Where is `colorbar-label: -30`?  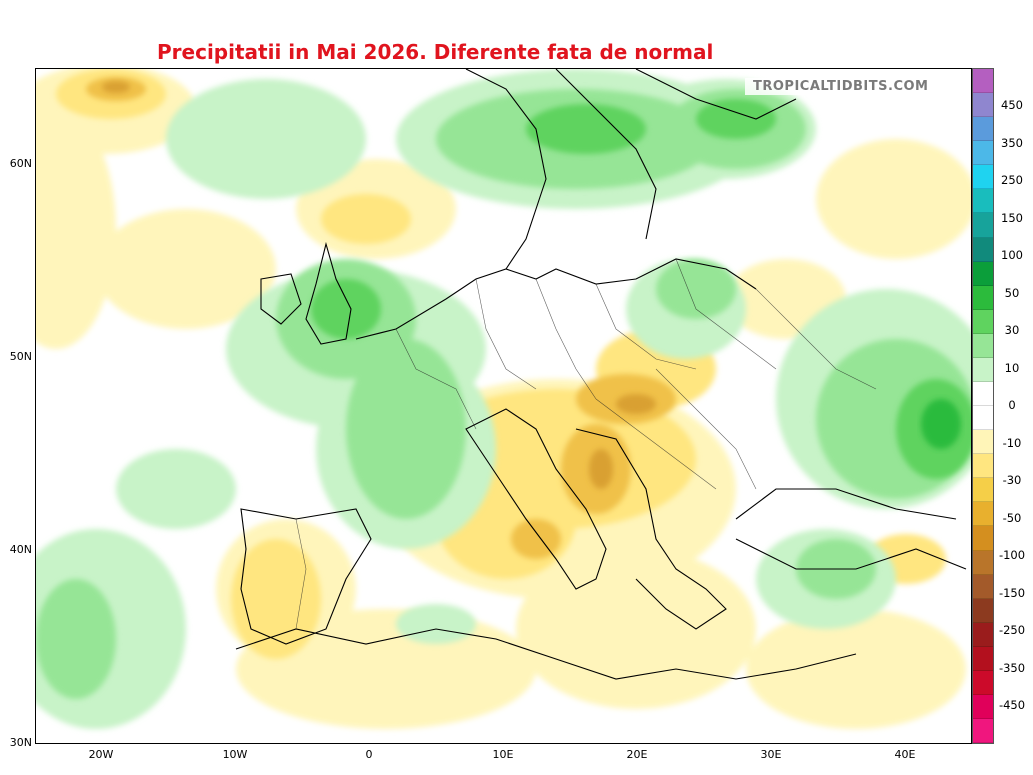
colorbar-label: -30 is located at coordinates (1012, 480).